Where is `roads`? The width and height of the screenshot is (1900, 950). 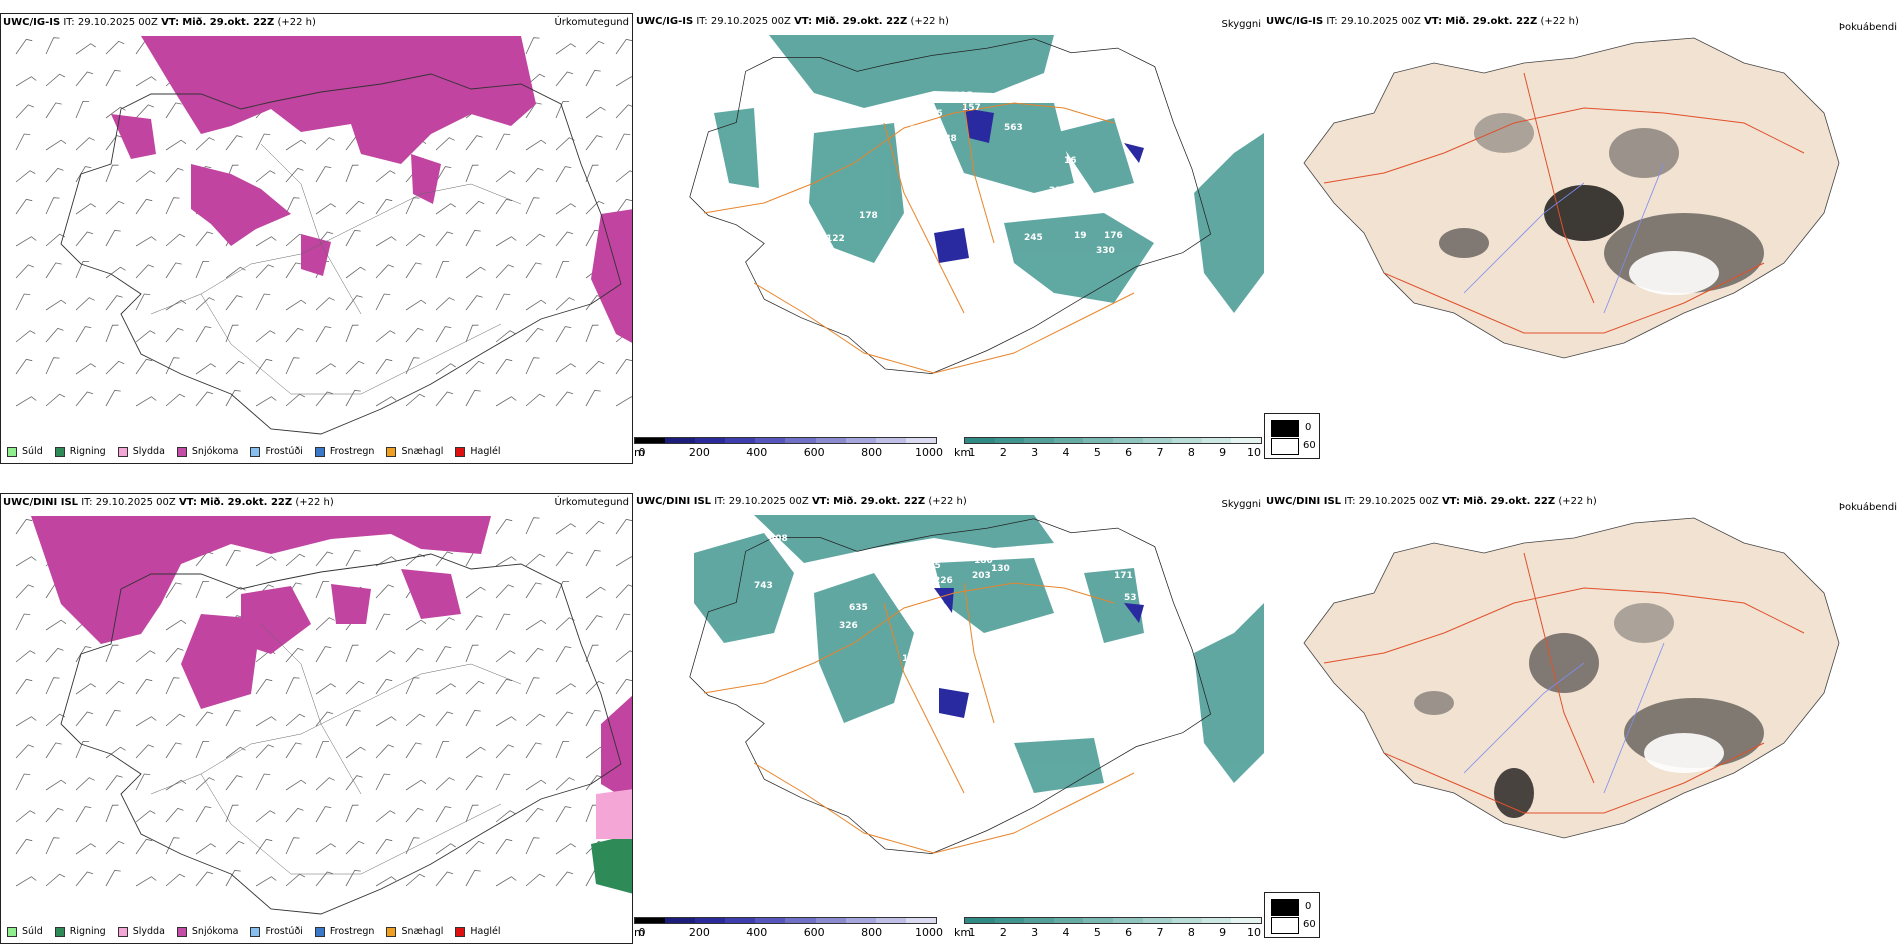 roads is located at coordinates (1564, 203).